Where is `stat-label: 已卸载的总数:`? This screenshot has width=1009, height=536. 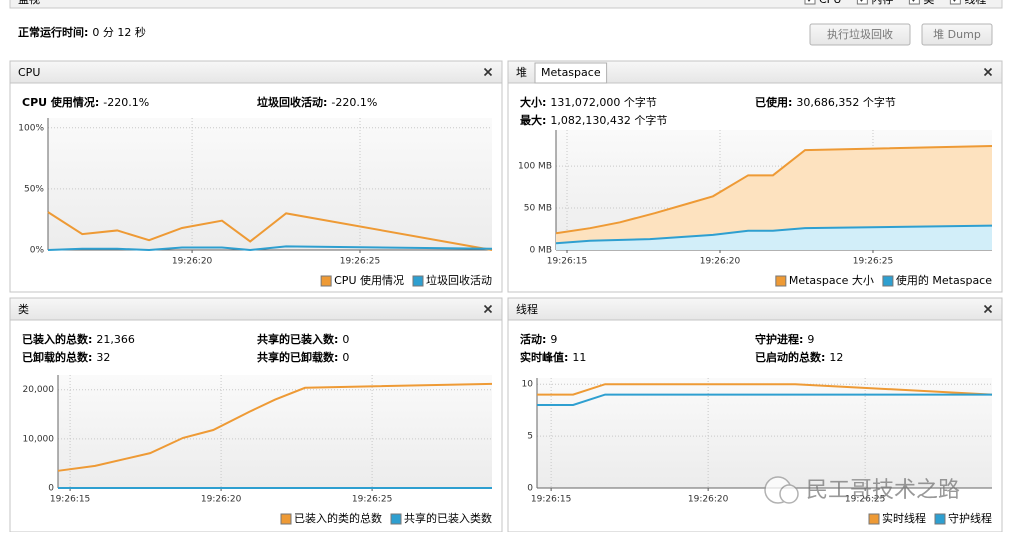 stat-label: 已卸载的总数: is located at coordinates (57, 357).